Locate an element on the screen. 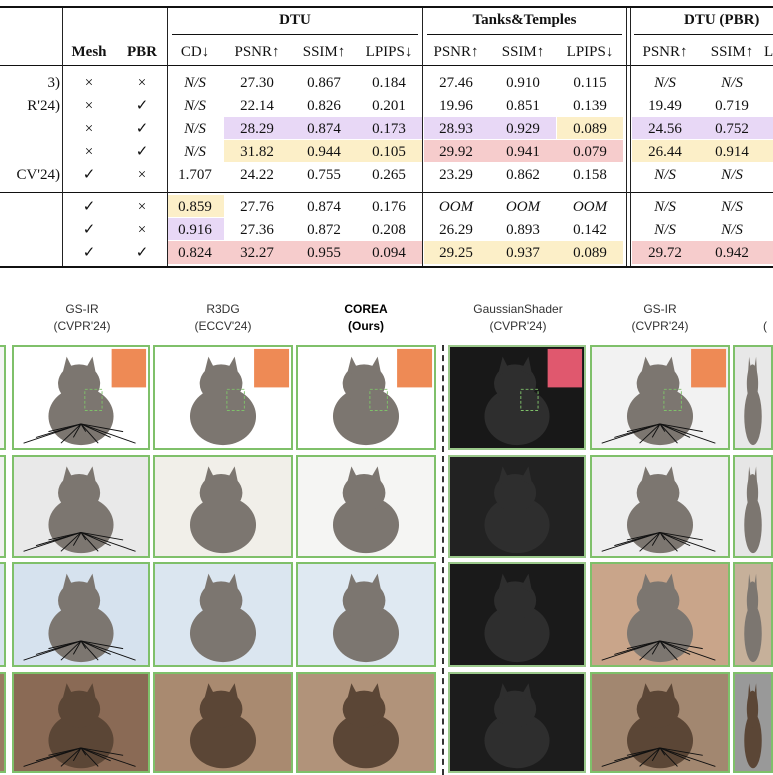  table-cell-ssim1: 0.944 is located at coordinates (324, 152).